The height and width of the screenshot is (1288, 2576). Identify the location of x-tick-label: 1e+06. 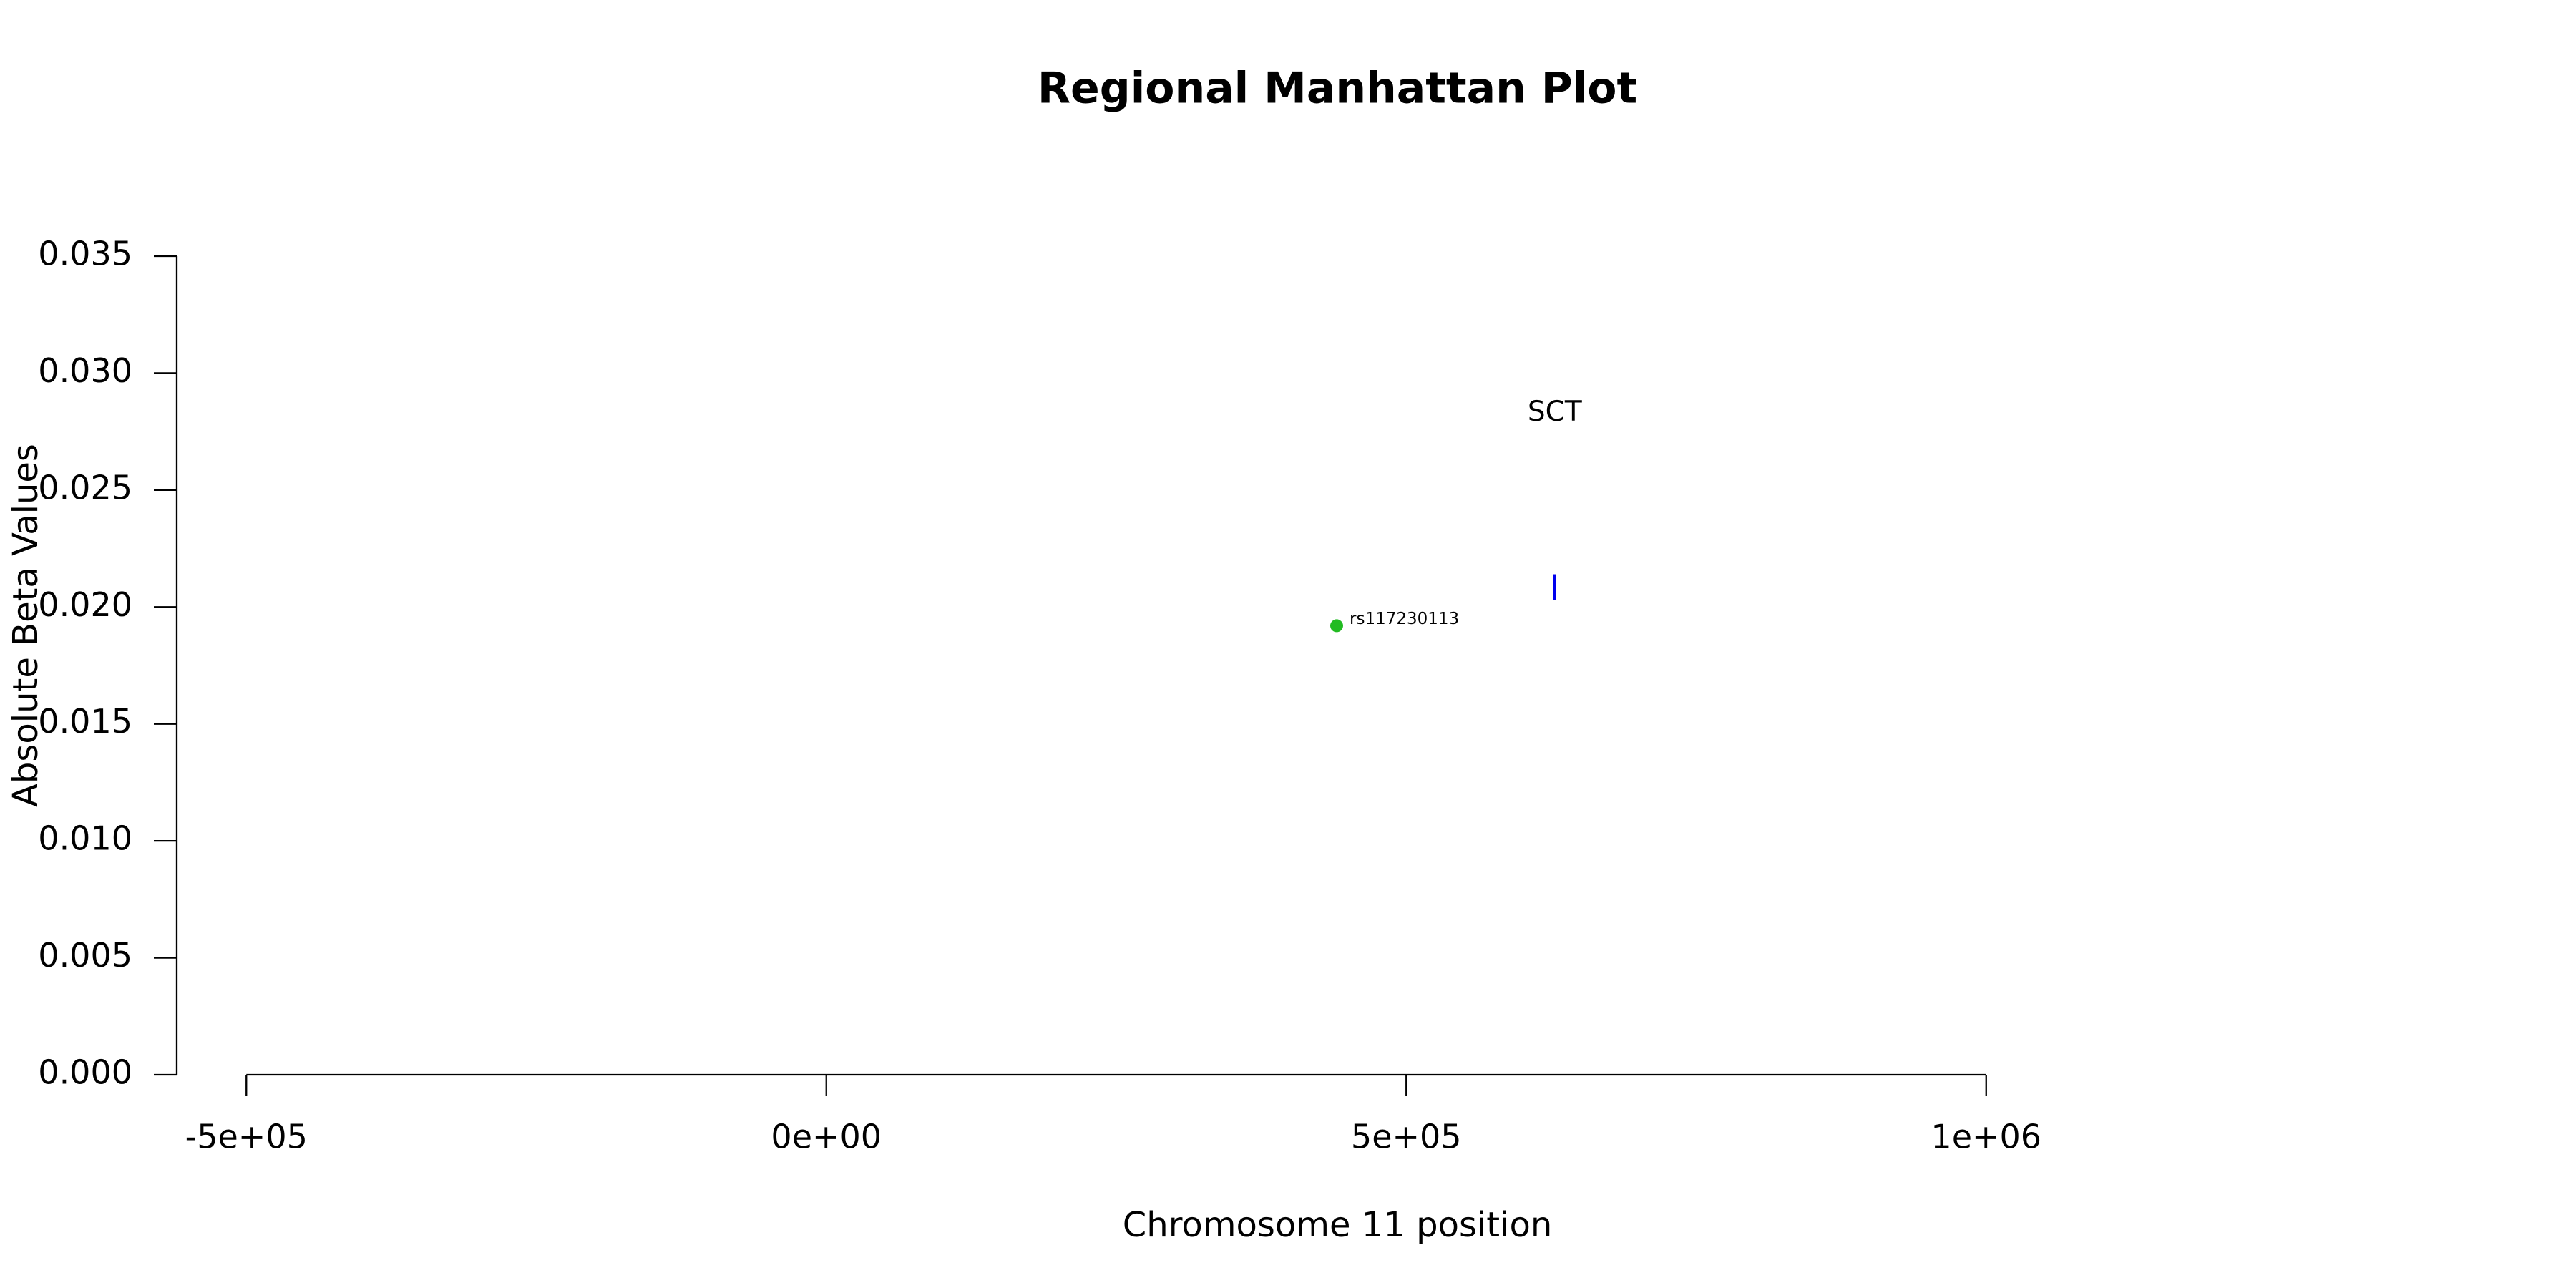
(1986, 1137).